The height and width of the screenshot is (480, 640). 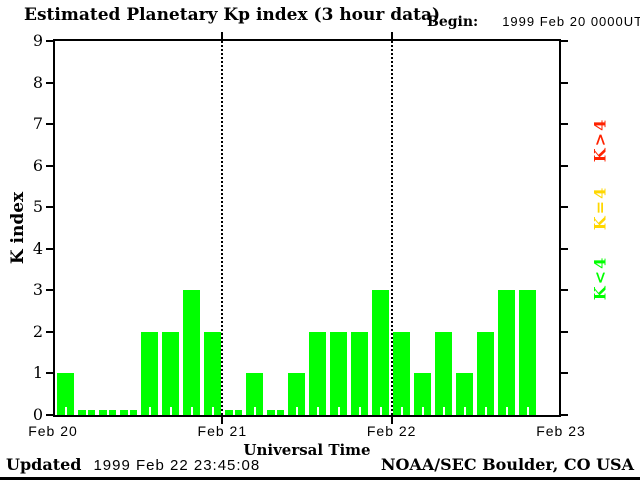 I want to click on x-tick-label: Feb 21, so click(x=222, y=431).